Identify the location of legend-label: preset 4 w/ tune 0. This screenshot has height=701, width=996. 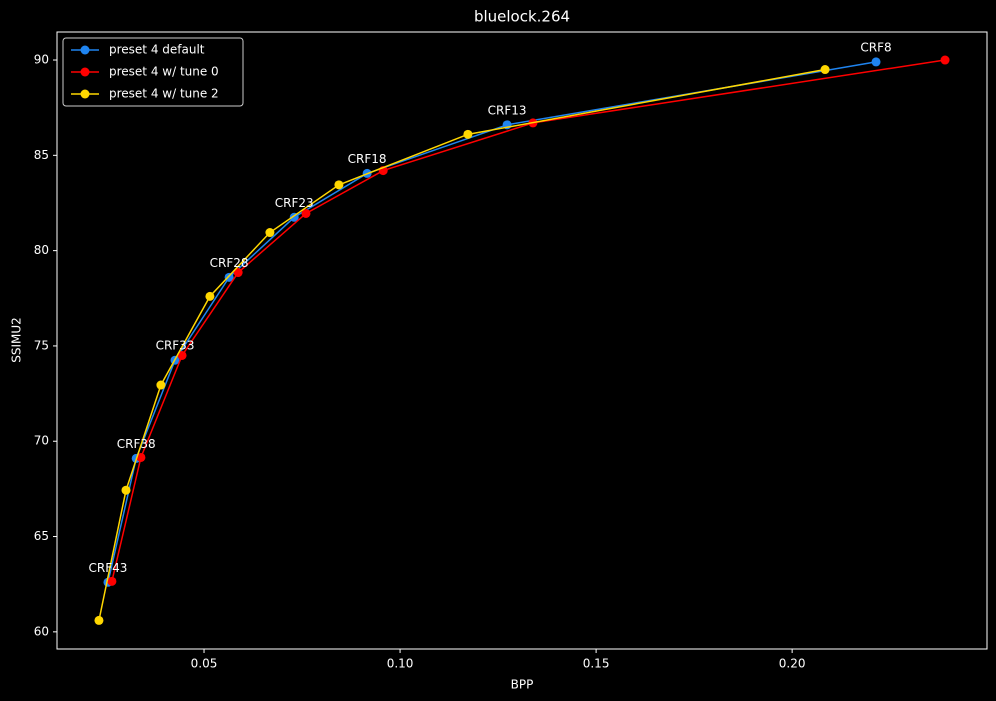
(164, 72).